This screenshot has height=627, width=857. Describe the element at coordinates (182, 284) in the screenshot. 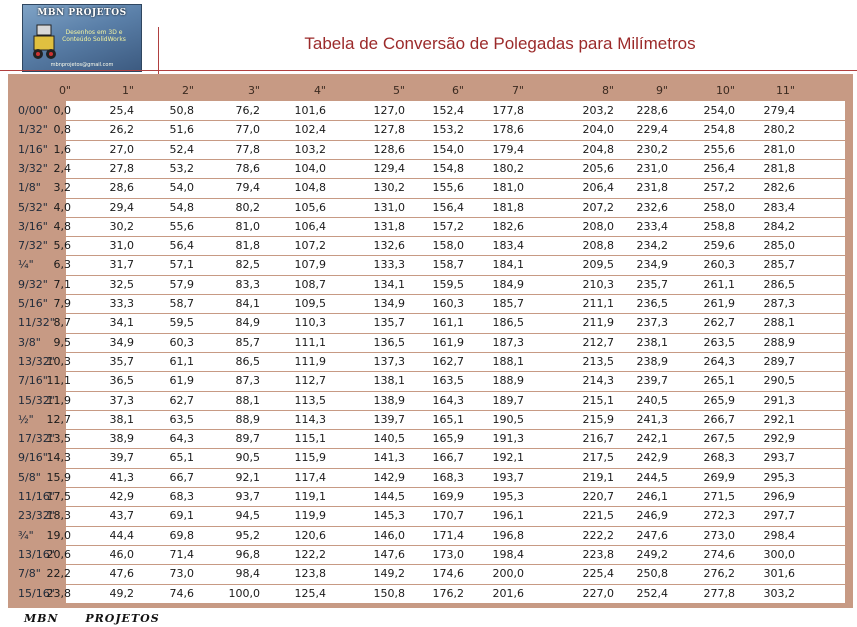

I see `table-cell: 57,9` at that location.